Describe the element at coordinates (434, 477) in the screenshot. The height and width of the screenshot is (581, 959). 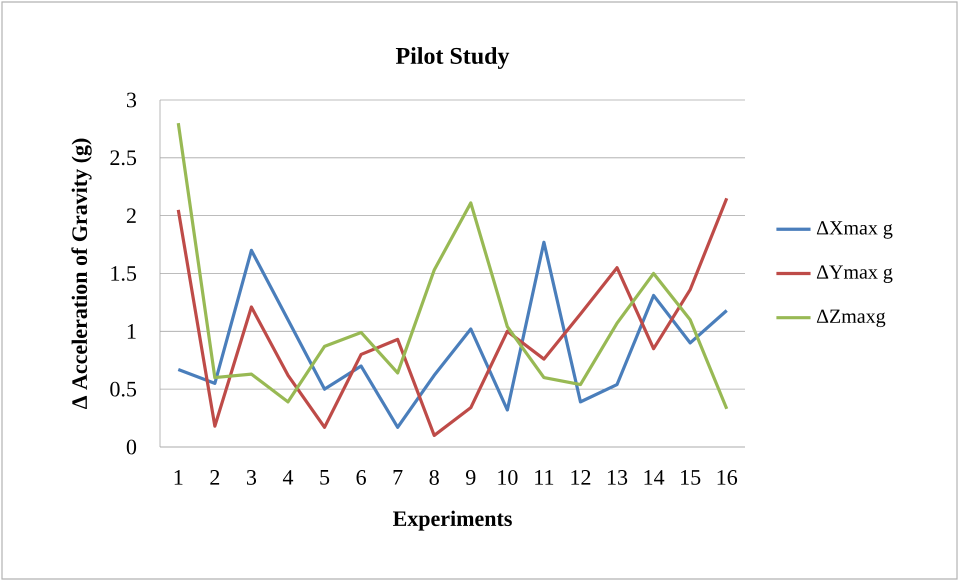
I see `x-tick-label: 8` at that location.